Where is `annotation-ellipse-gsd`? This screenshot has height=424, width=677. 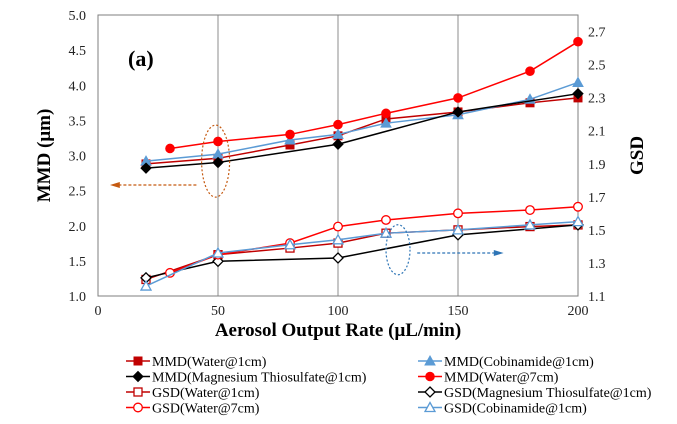 annotation-ellipse-gsd is located at coordinates (398, 250).